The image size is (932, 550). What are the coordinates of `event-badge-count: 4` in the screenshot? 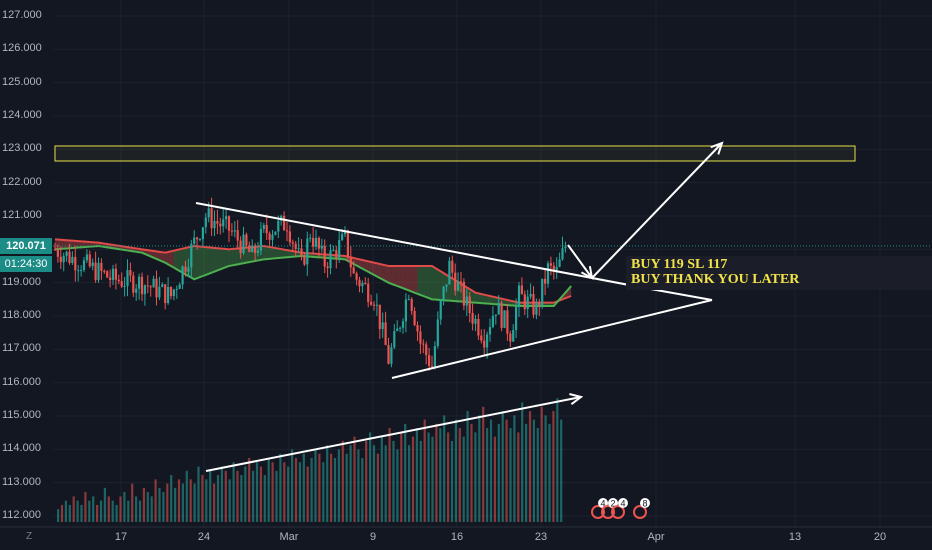 It's located at (622, 504).